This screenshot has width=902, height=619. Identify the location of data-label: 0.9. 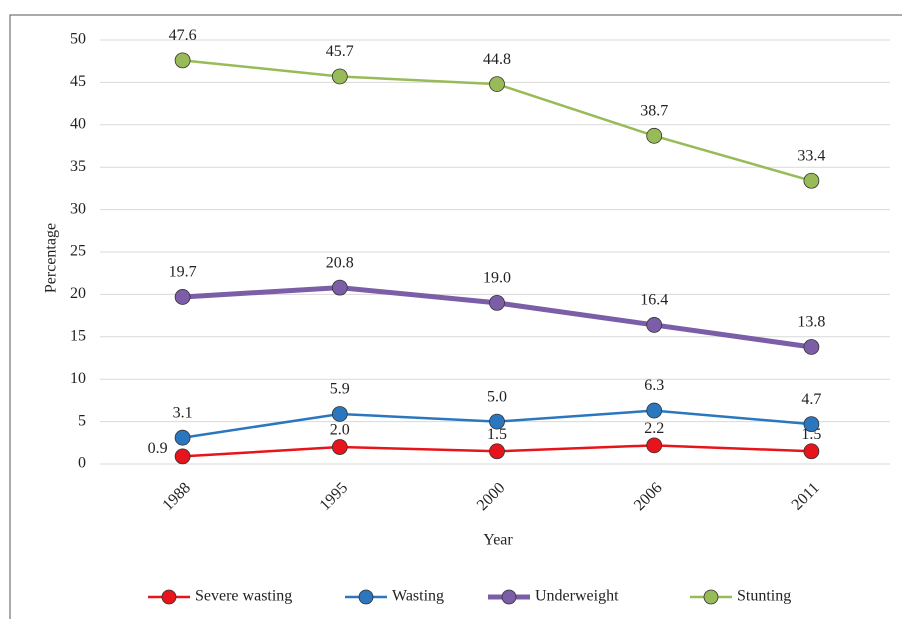
(158, 448).